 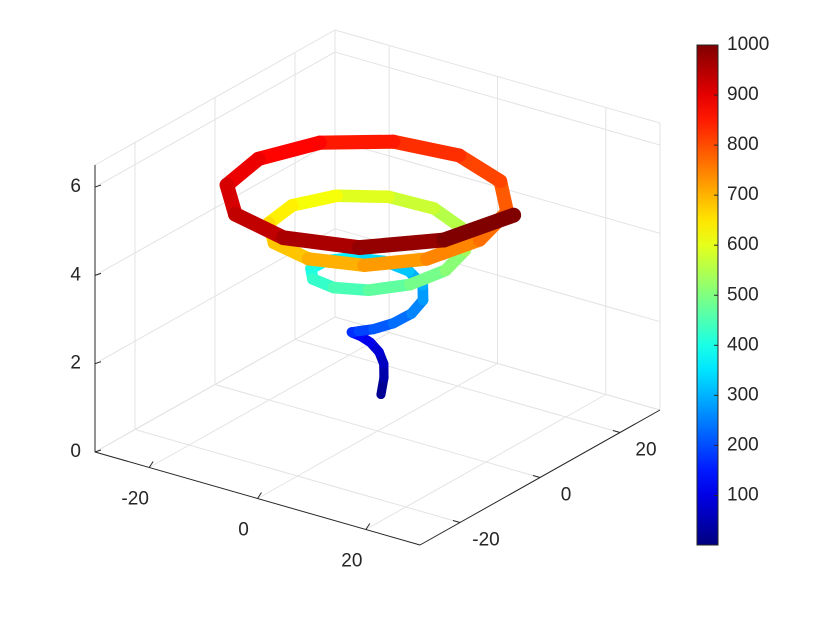 I want to click on z-tick-label: 6, so click(x=75, y=186).